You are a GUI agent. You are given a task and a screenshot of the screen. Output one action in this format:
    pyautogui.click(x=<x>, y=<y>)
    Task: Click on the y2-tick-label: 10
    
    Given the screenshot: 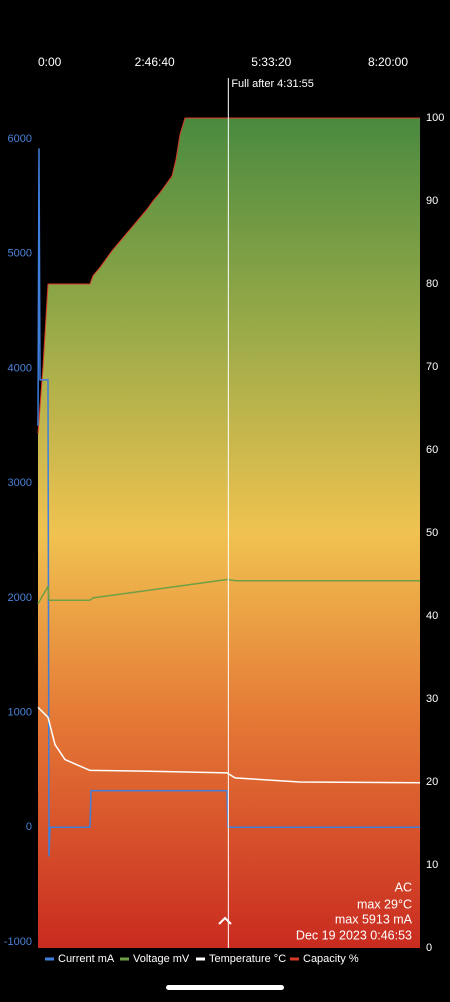 What is the action you would take?
    pyautogui.click(x=432, y=865)
    